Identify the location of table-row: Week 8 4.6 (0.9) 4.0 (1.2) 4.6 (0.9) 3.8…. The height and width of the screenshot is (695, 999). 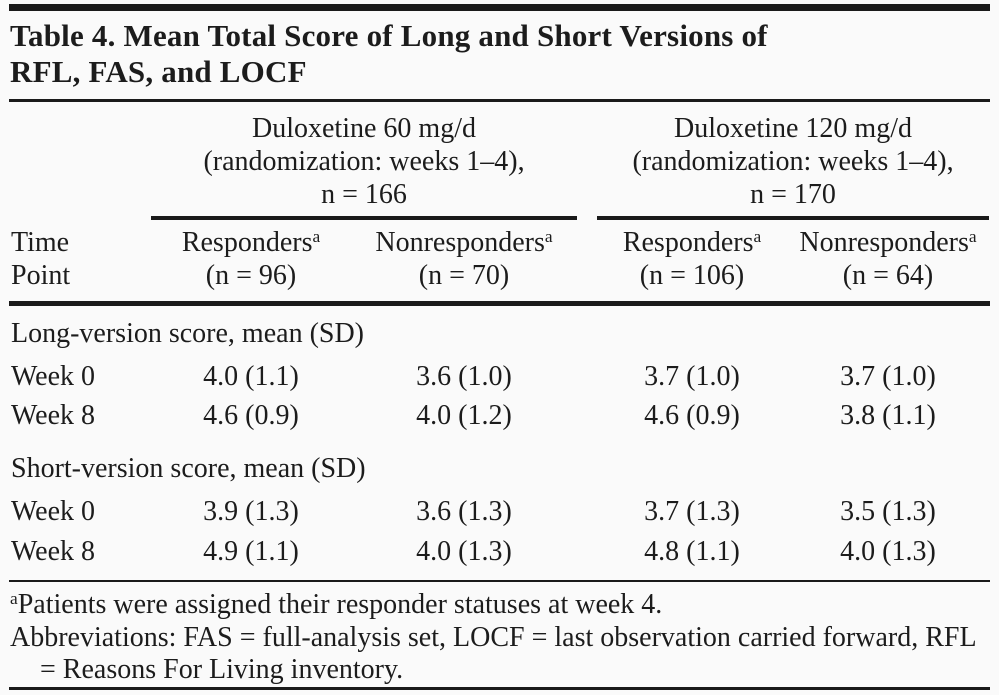
(499, 416).